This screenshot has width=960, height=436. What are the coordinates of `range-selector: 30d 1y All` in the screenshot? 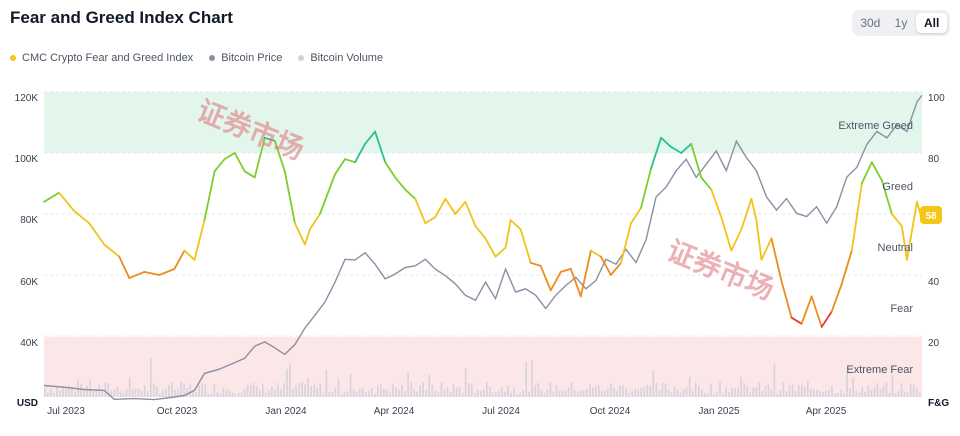 It's located at (901, 23).